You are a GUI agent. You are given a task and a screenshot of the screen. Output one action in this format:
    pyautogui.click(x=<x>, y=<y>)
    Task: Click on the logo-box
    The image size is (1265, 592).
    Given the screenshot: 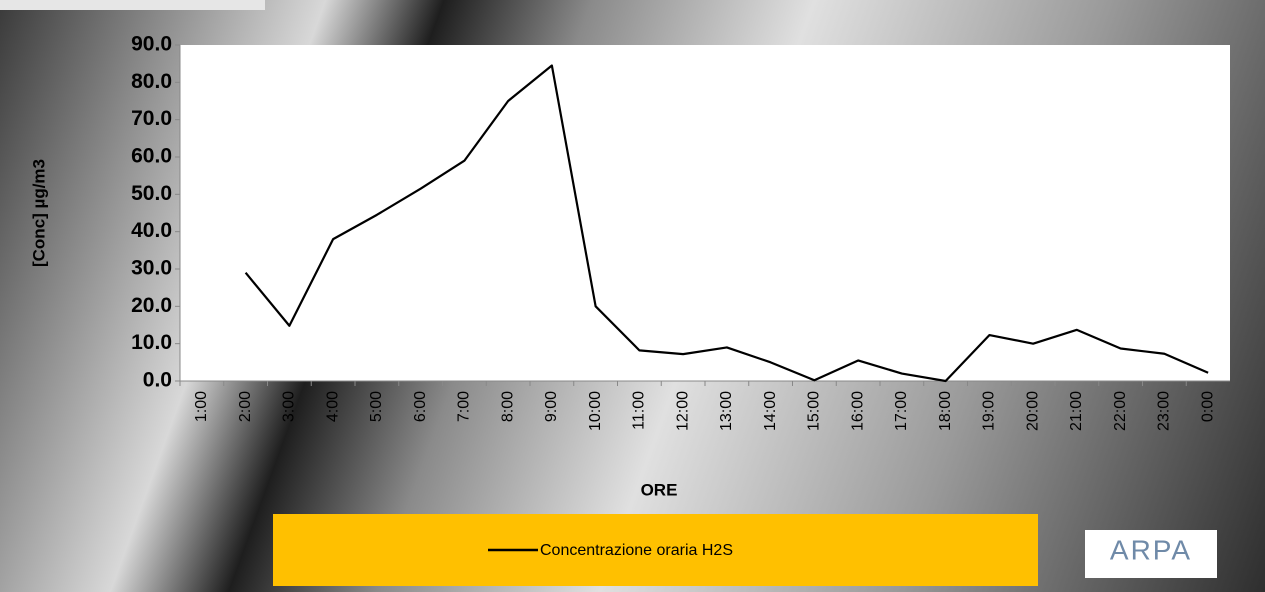 What is the action you would take?
    pyautogui.click(x=1151, y=554)
    